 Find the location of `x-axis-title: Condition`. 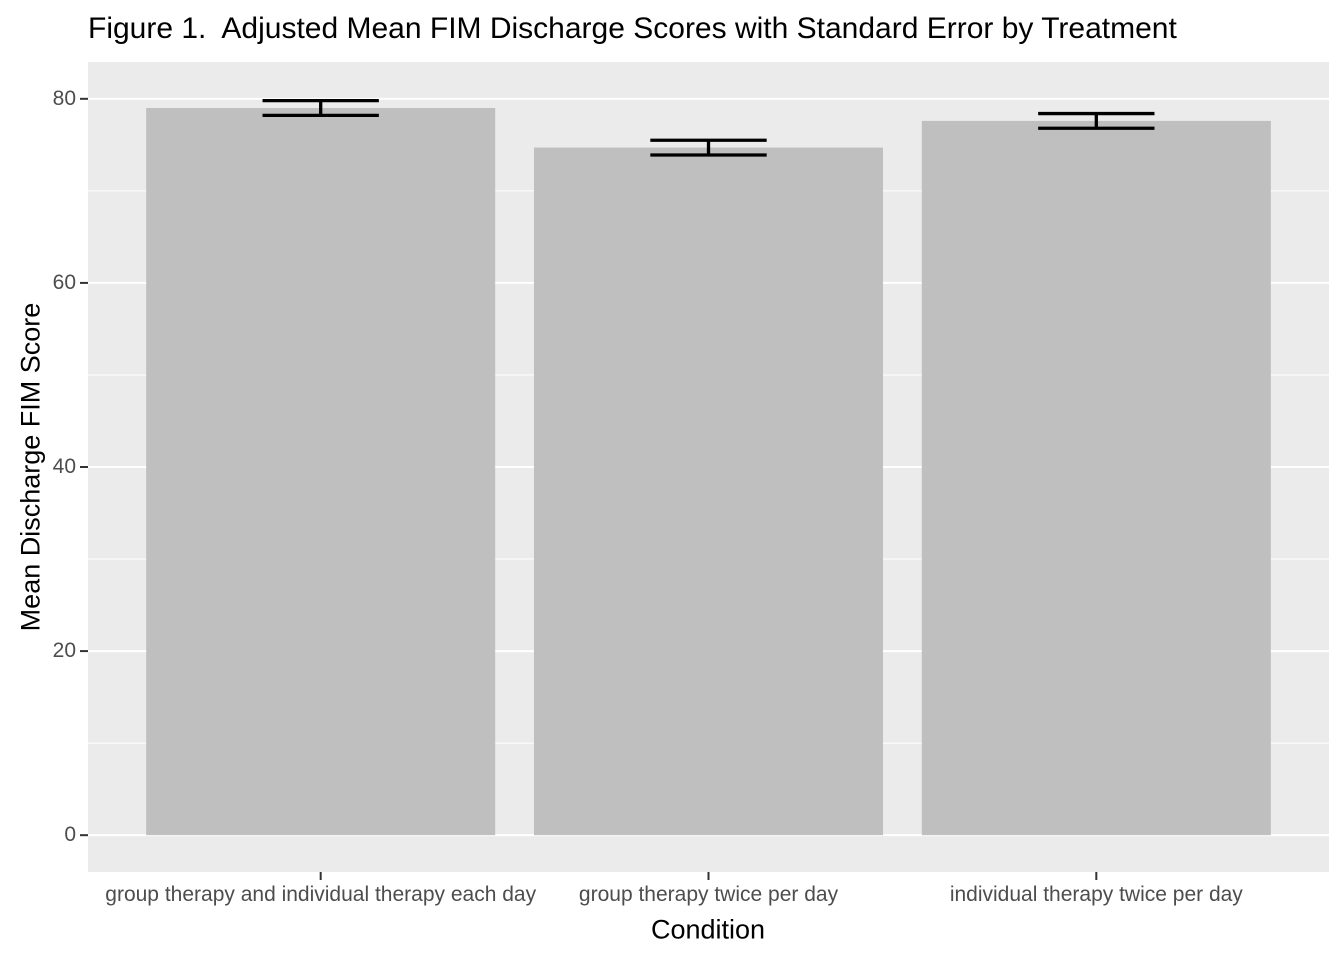

x-axis-title: Condition is located at coordinates (708, 929).